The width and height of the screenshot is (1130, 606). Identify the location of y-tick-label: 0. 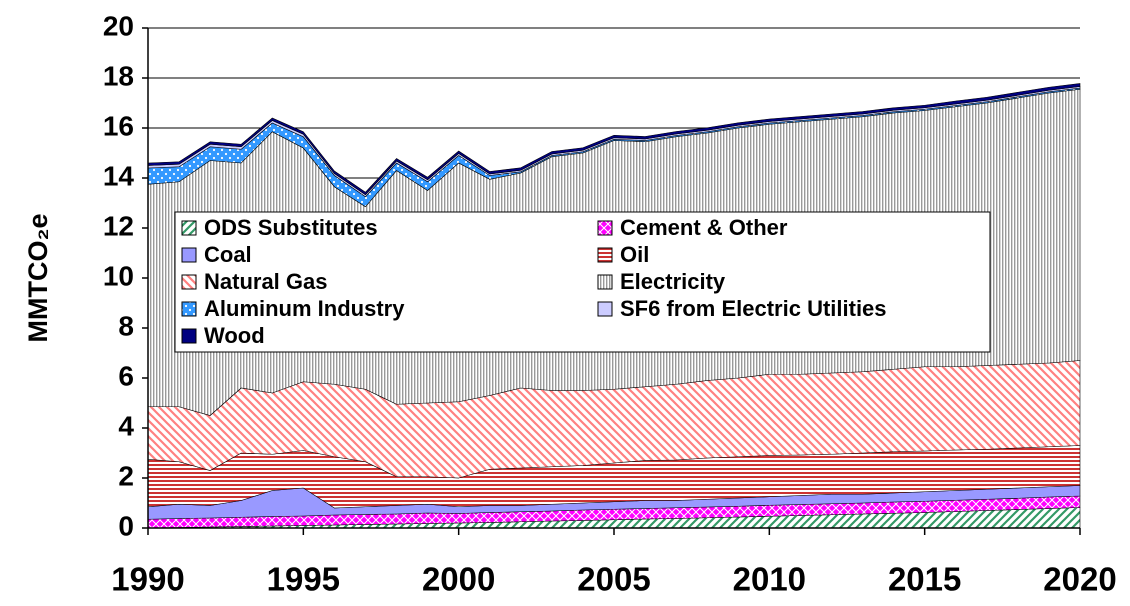
(126, 525).